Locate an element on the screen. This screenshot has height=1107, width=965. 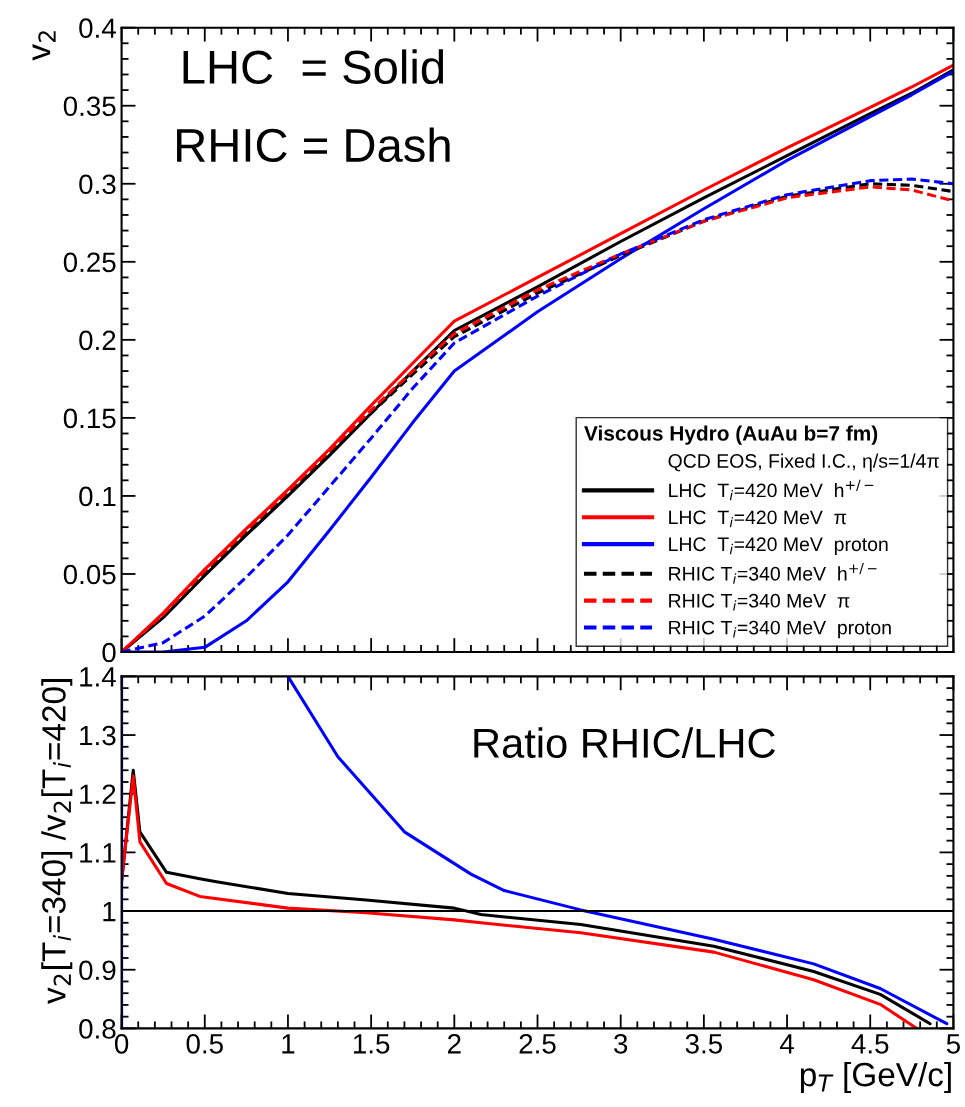
y-tick-label: 1.1 is located at coordinates (98, 853).